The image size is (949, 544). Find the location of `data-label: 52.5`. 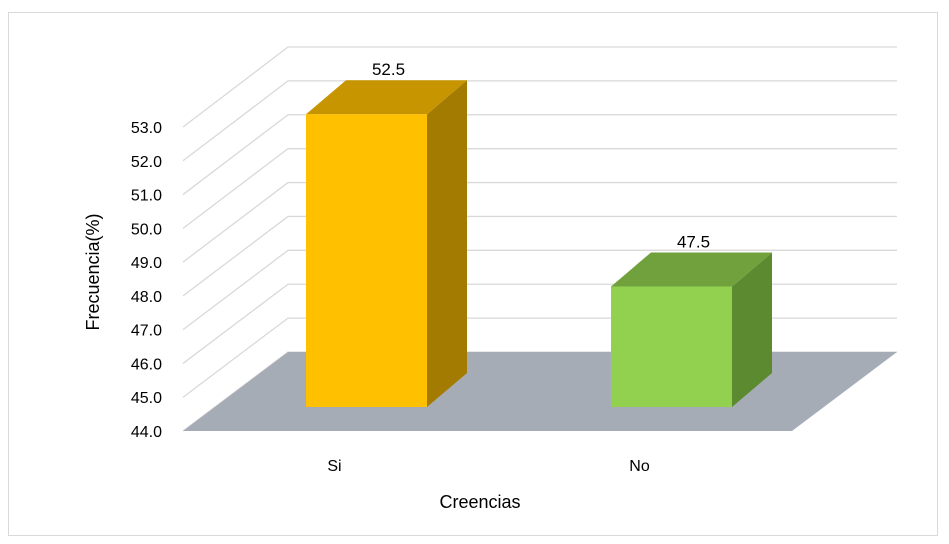

data-label: 52.5 is located at coordinates (388, 69).